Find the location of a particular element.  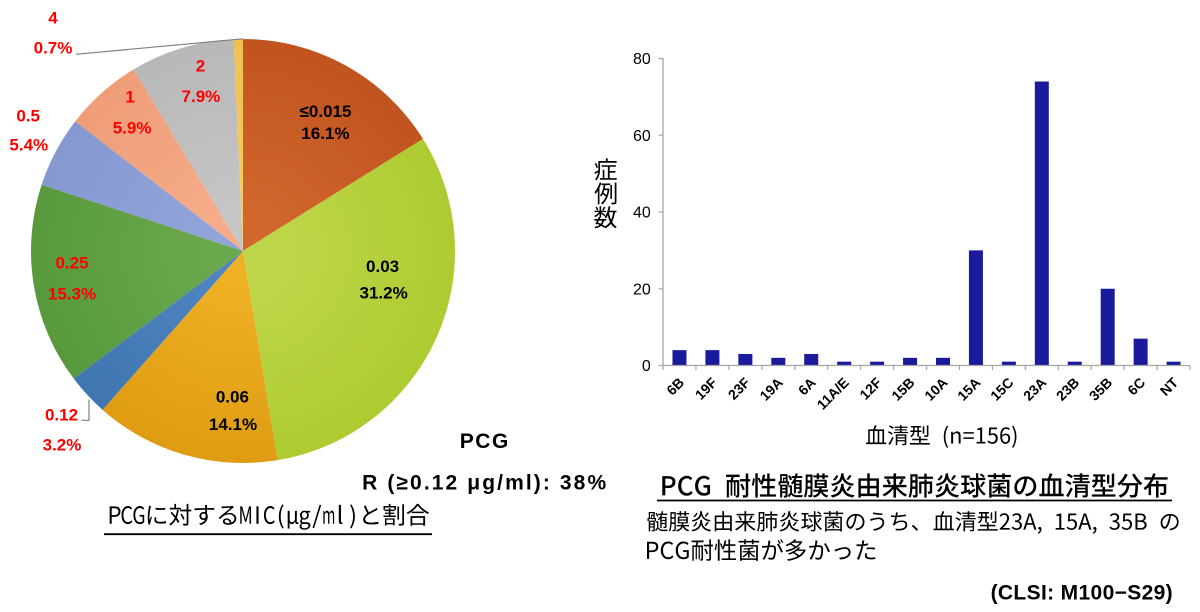

svg-text: 0.25 is located at coordinates (71, 263).